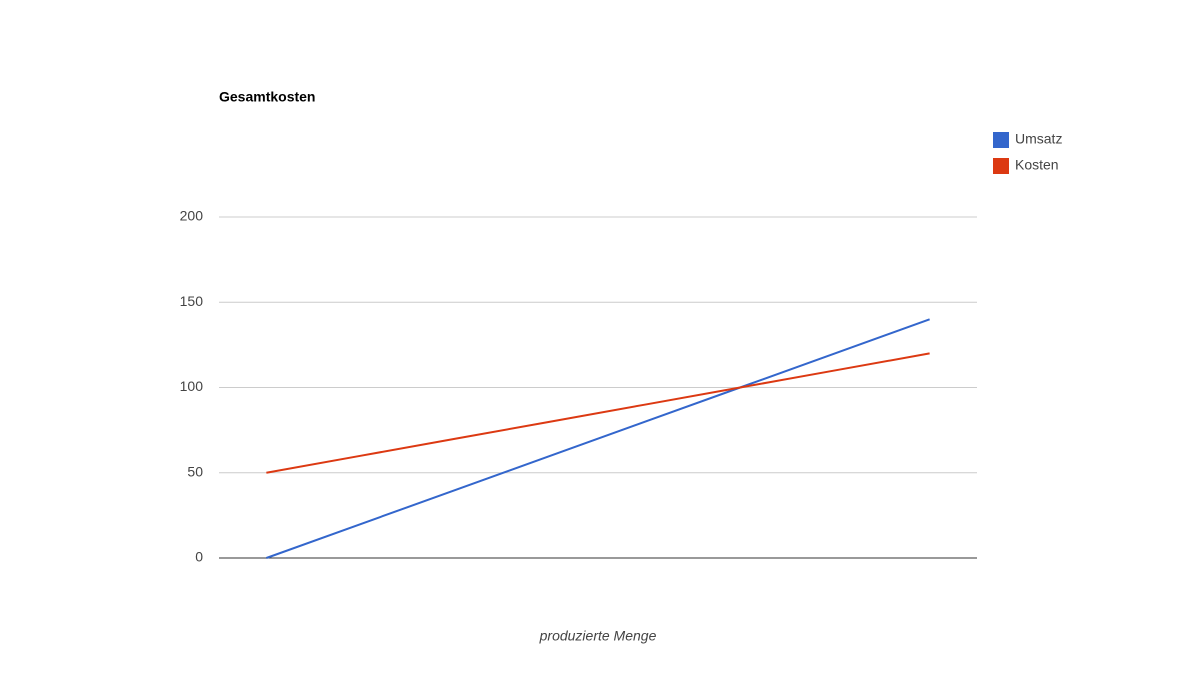  Describe the element at coordinates (598, 413) in the screenshot. I see `series-line` at that location.